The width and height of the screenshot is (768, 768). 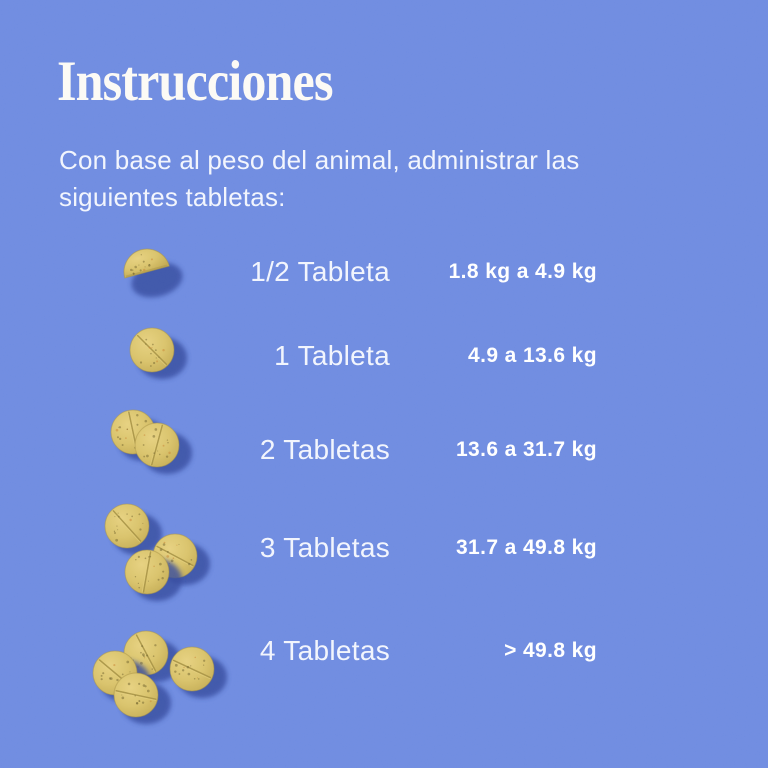 I want to click on dose-label: 2 Tabletas, so click(x=324, y=449).